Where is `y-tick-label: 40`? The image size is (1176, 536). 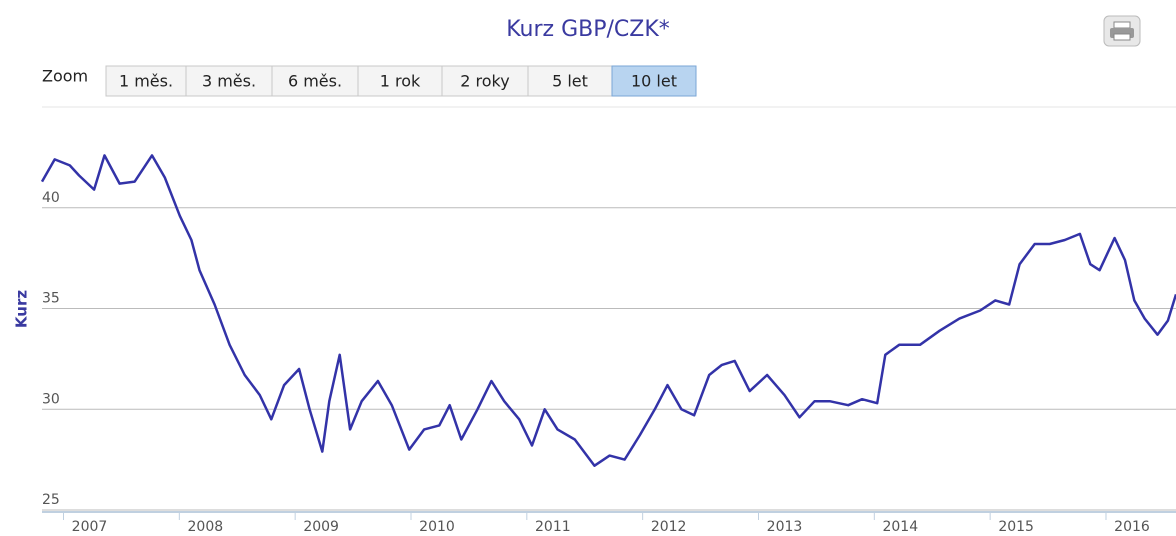 y-tick-label: 40 is located at coordinates (51, 198).